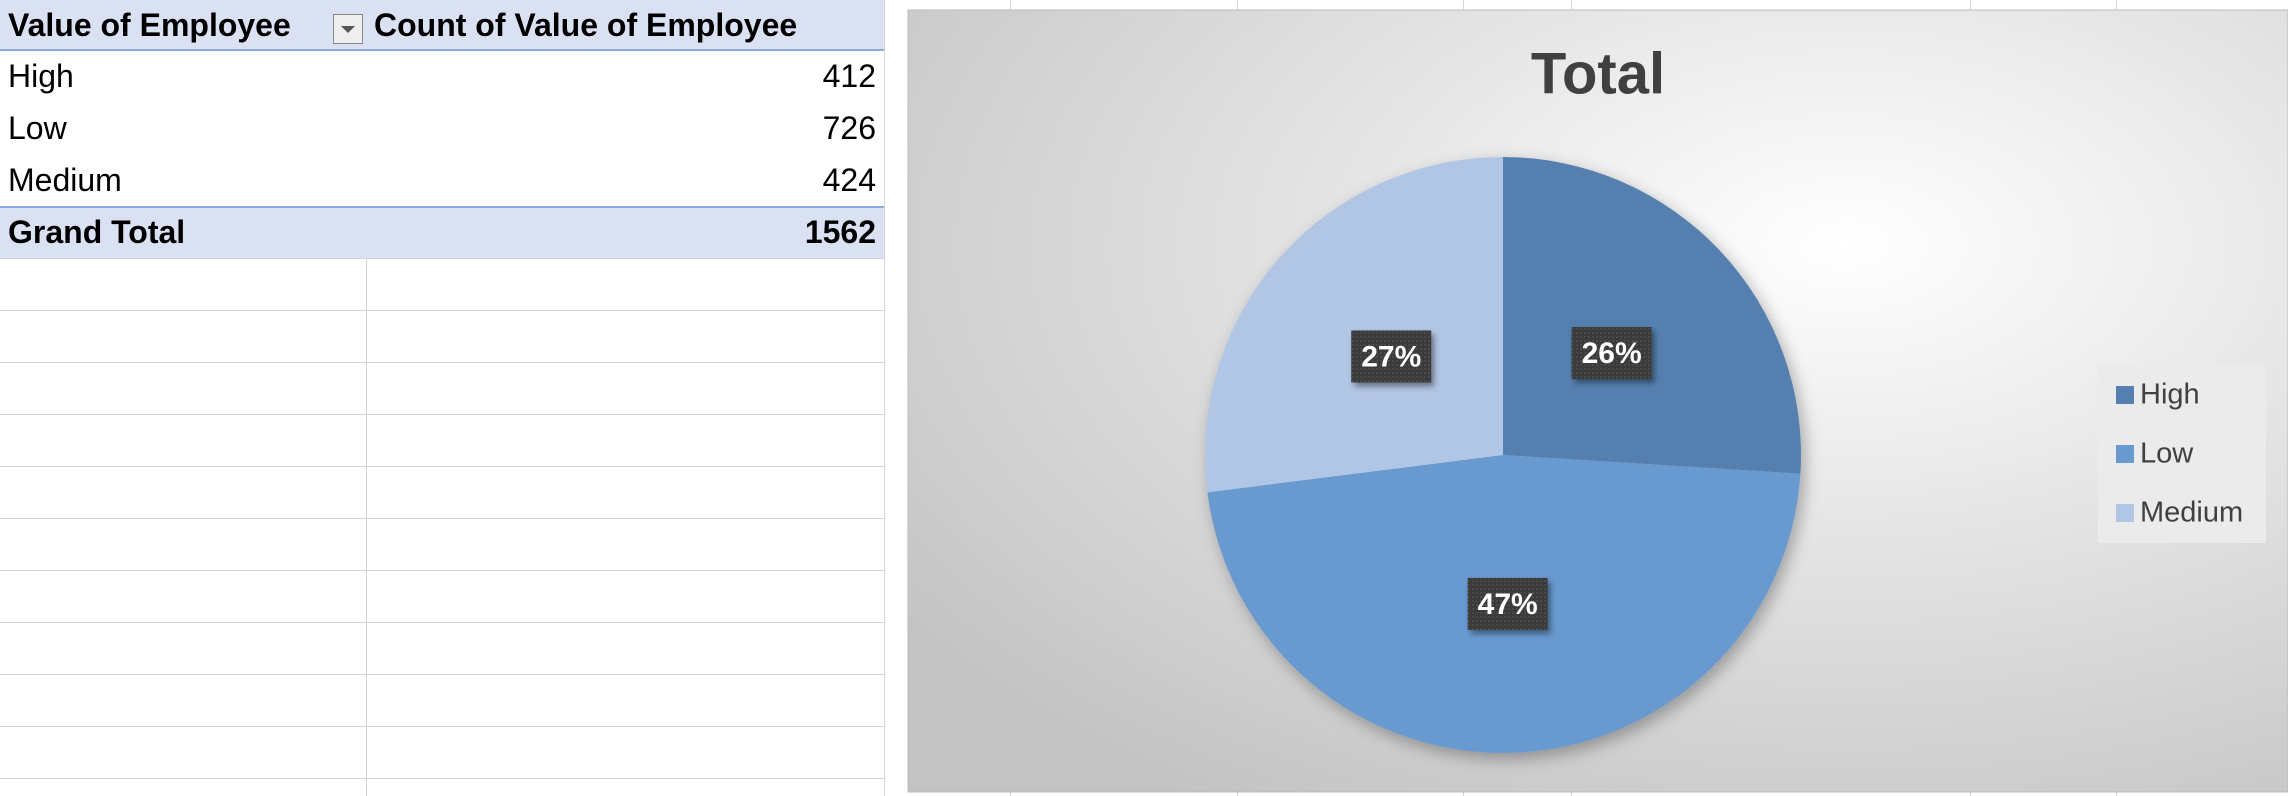  I want to click on legend-label: Low, so click(2167, 454).